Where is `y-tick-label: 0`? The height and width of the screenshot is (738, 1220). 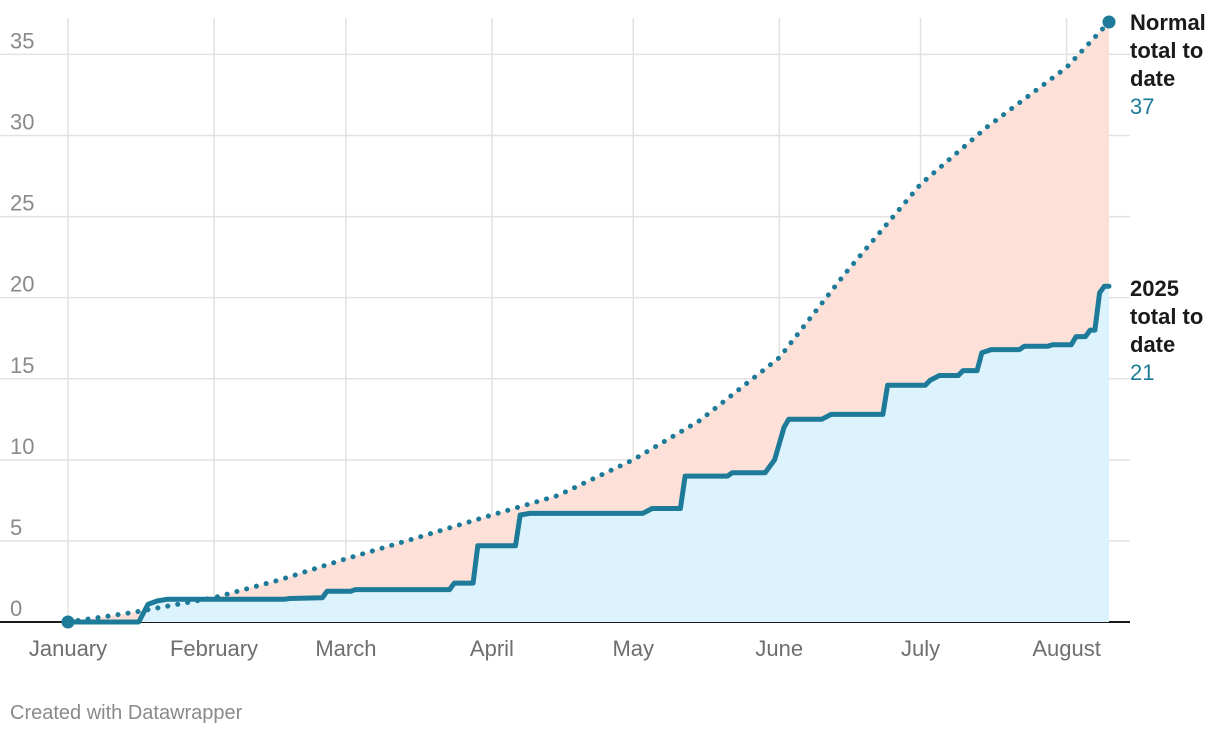
y-tick-label: 0 is located at coordinates (16, 608).